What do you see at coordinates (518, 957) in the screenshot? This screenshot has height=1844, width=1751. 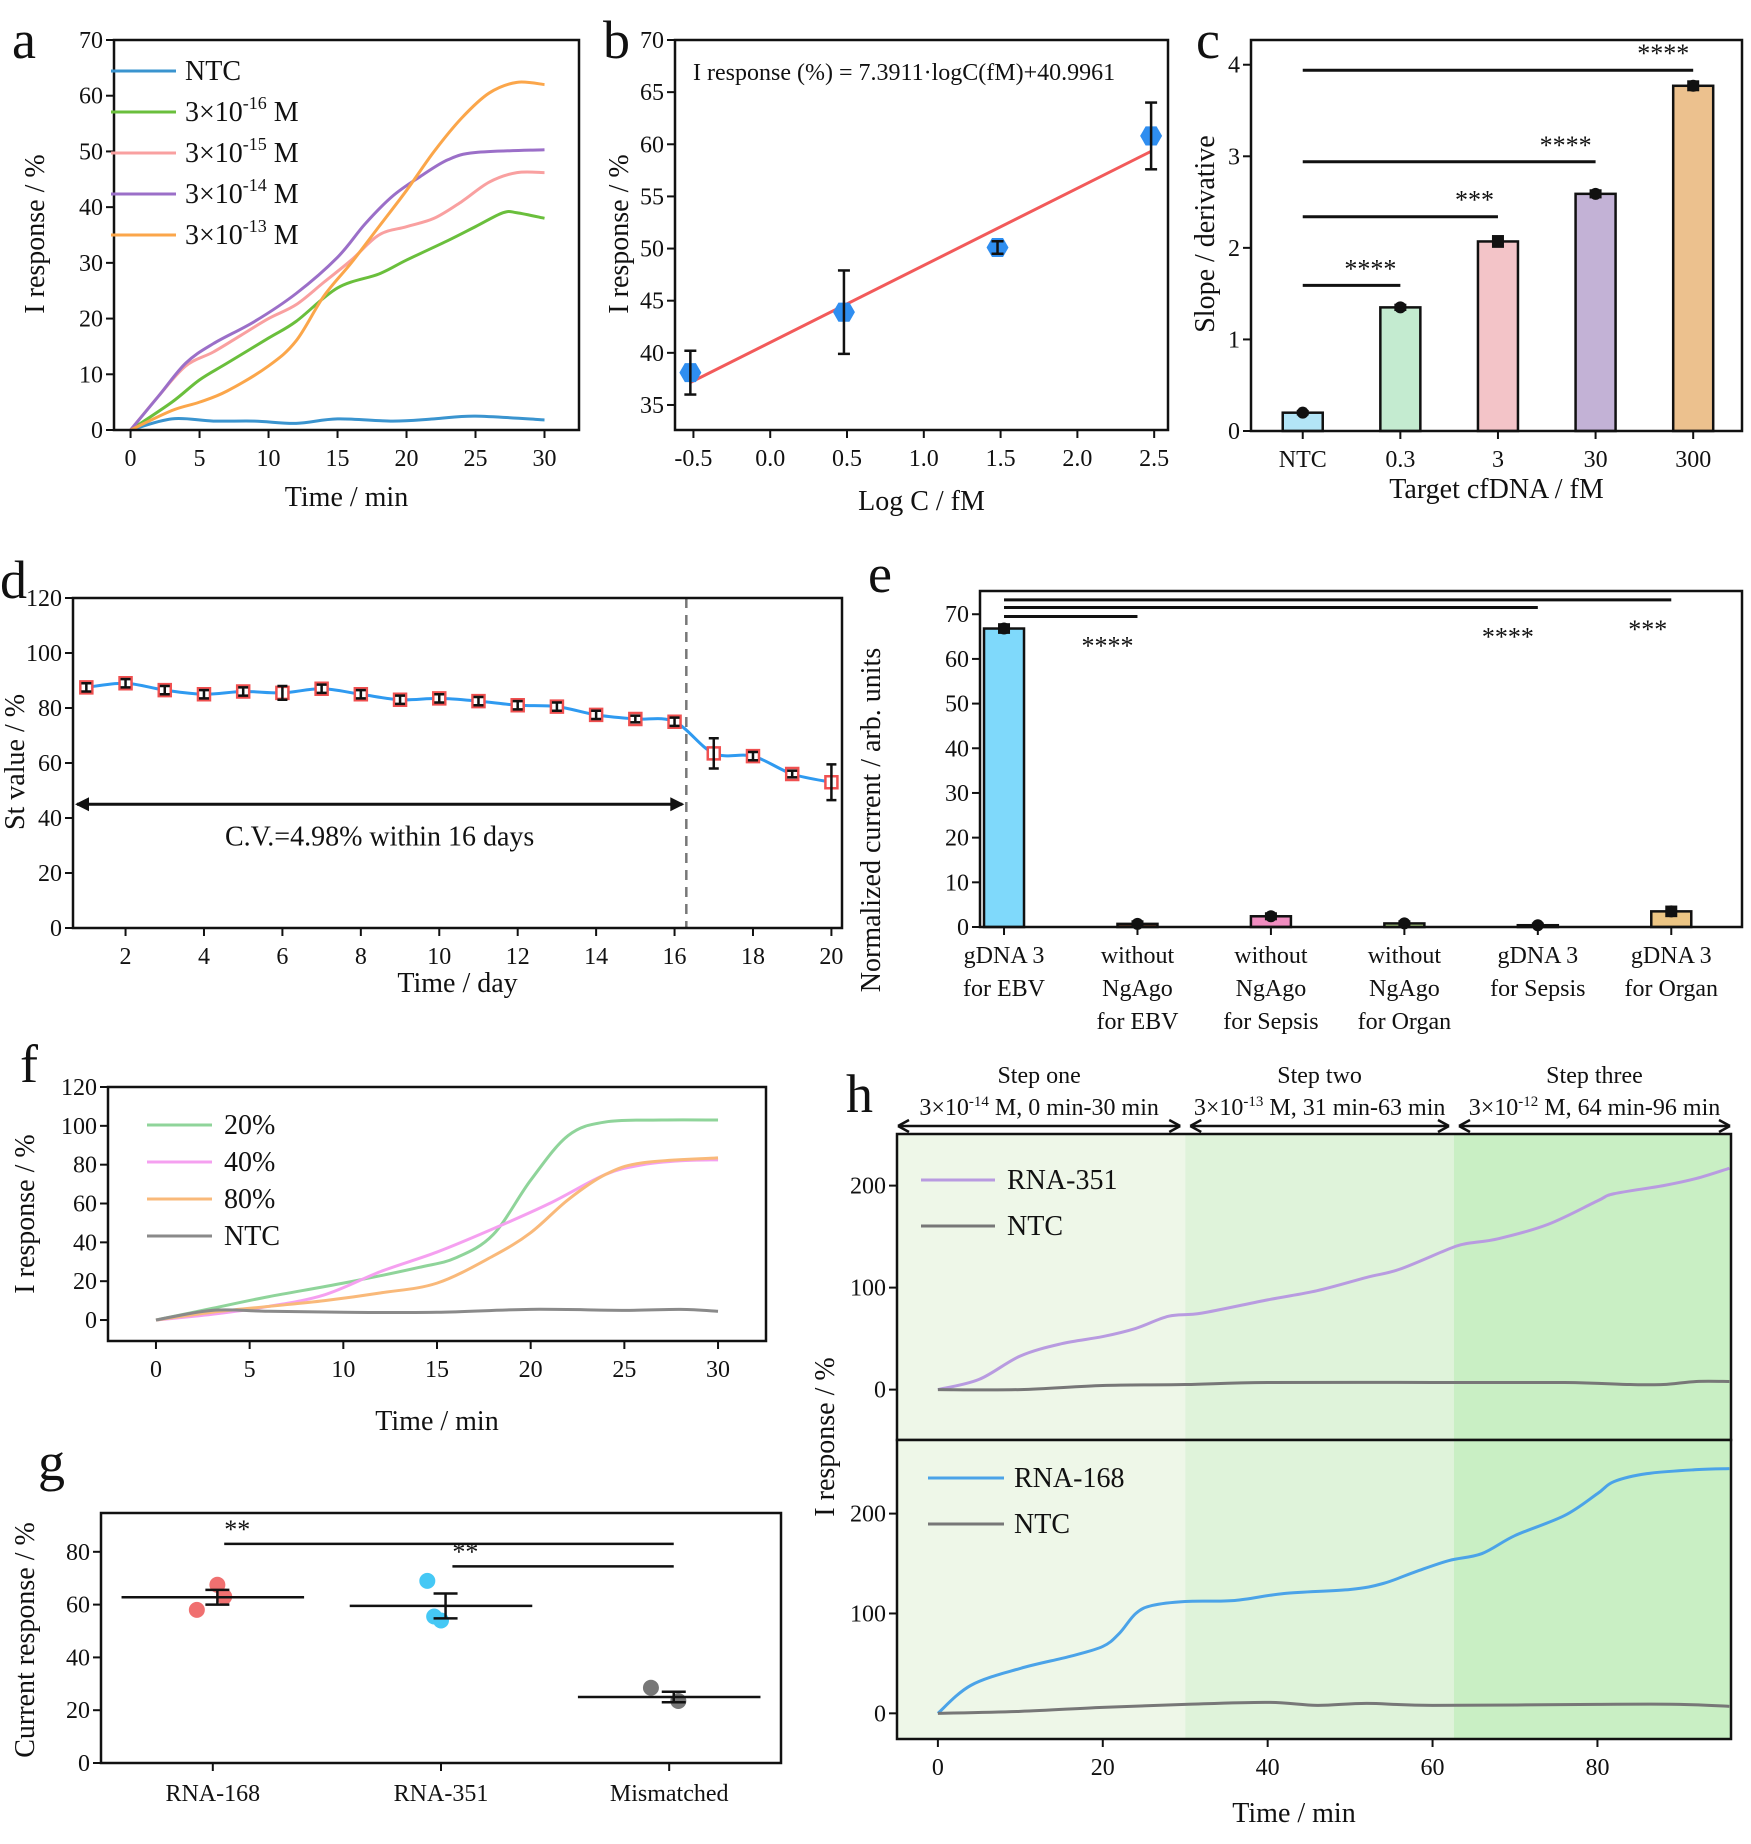 I see `x-tick-label: 12` at bounding box center [518, 957].